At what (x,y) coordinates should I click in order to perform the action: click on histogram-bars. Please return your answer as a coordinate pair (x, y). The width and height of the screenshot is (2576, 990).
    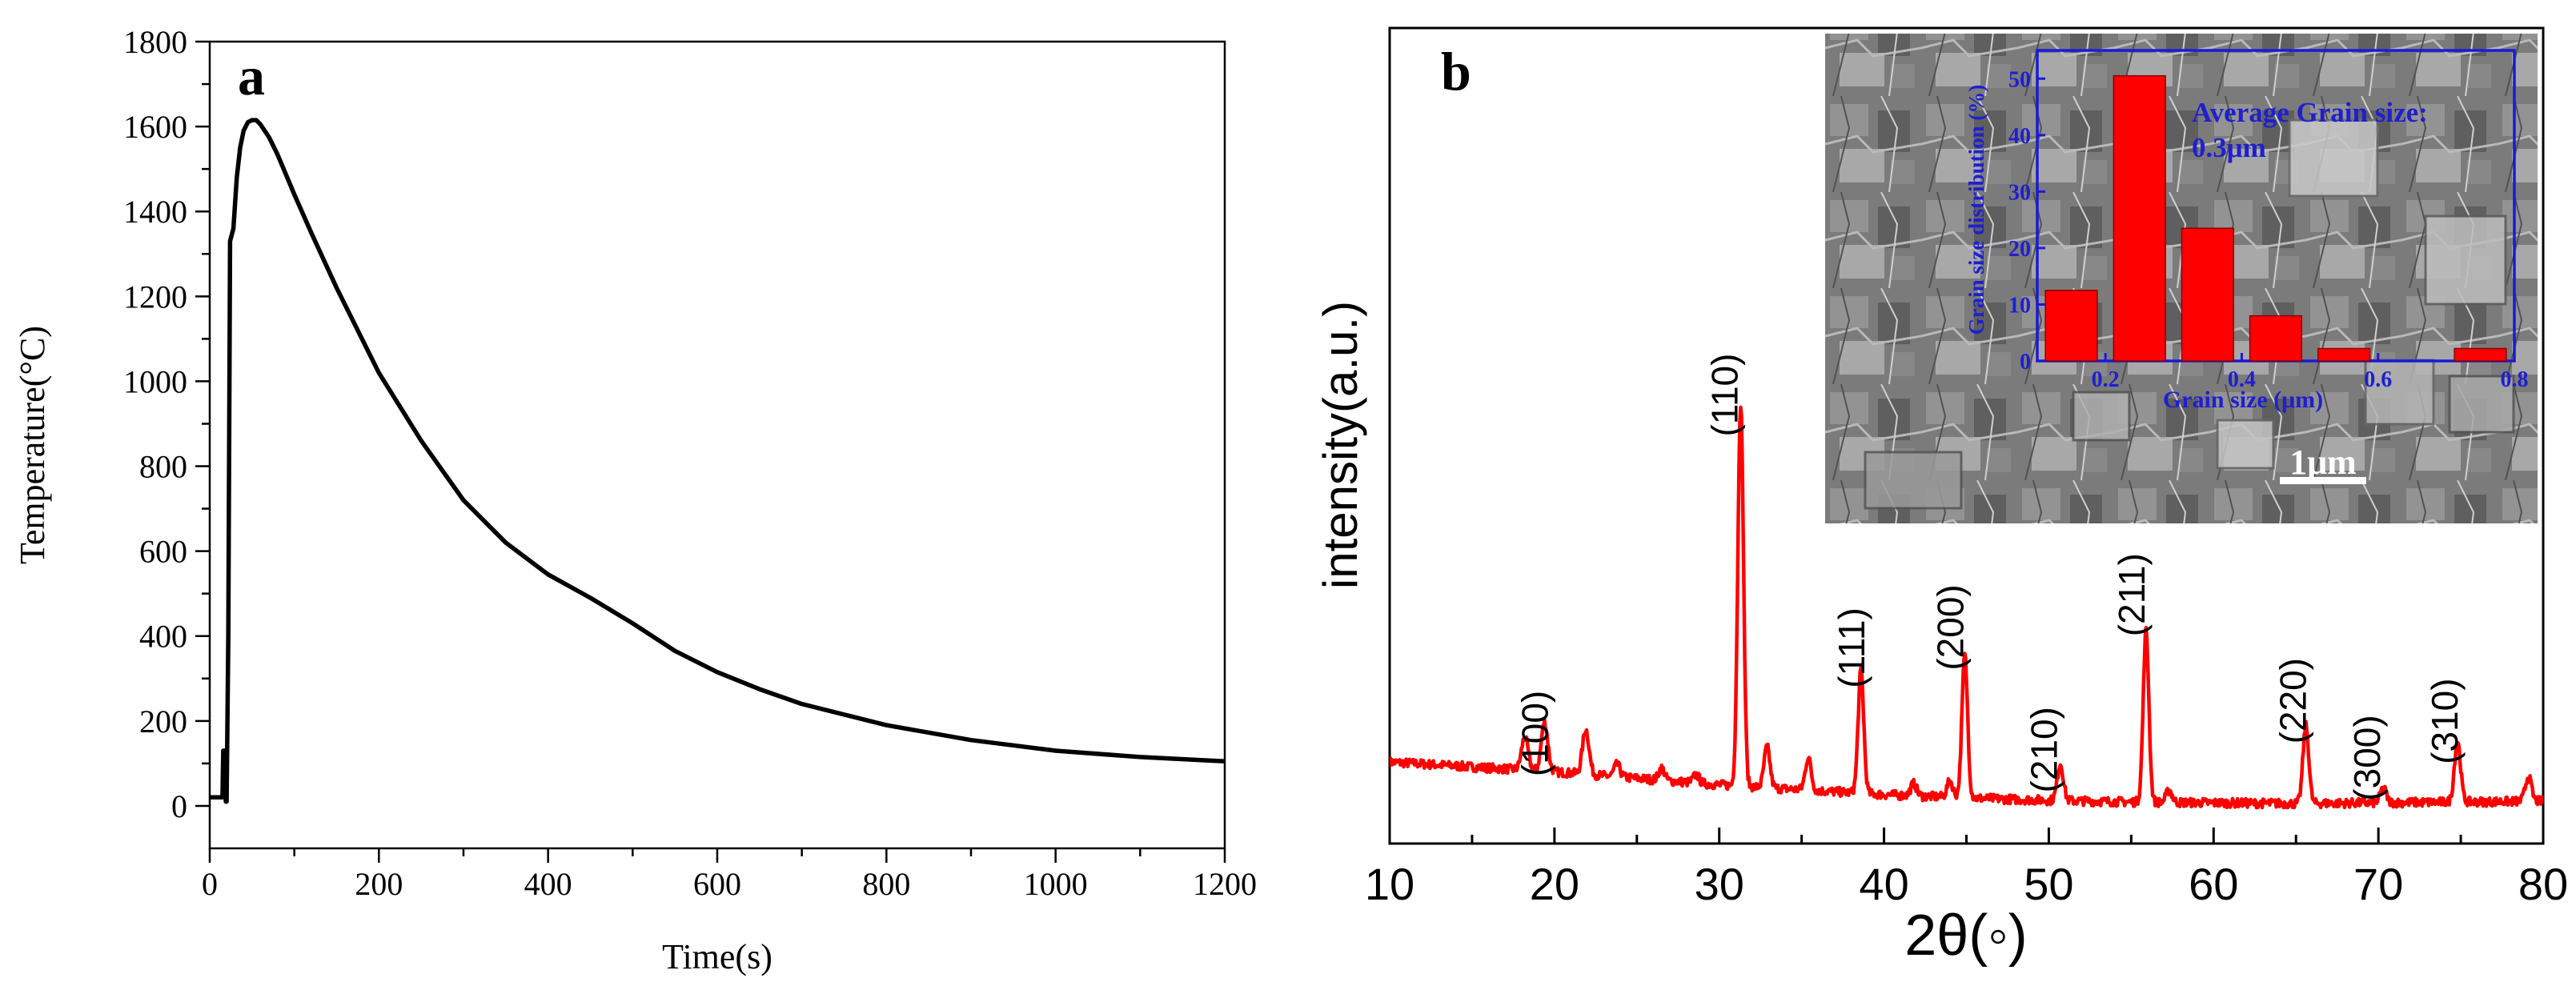
    Looking at the image, I should click on (2276, 218).